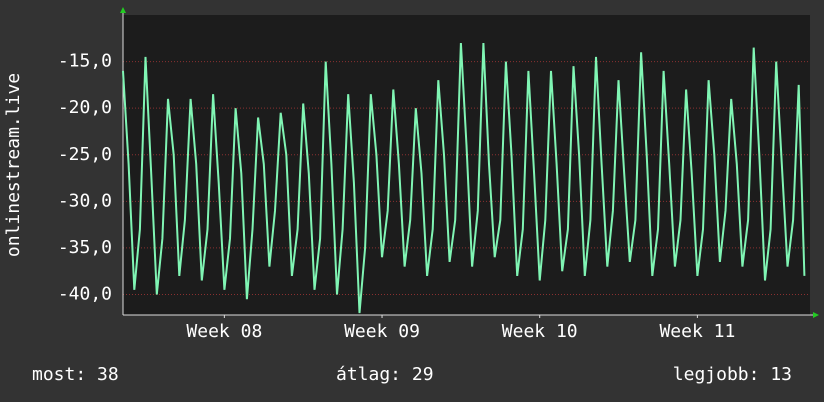 This screenshot has width=824, height=402. What do you see at coordinates (13, 165) in the screenshot?
I see `y-axis-label: onlinestream.live` at bounding box center [13, 165].